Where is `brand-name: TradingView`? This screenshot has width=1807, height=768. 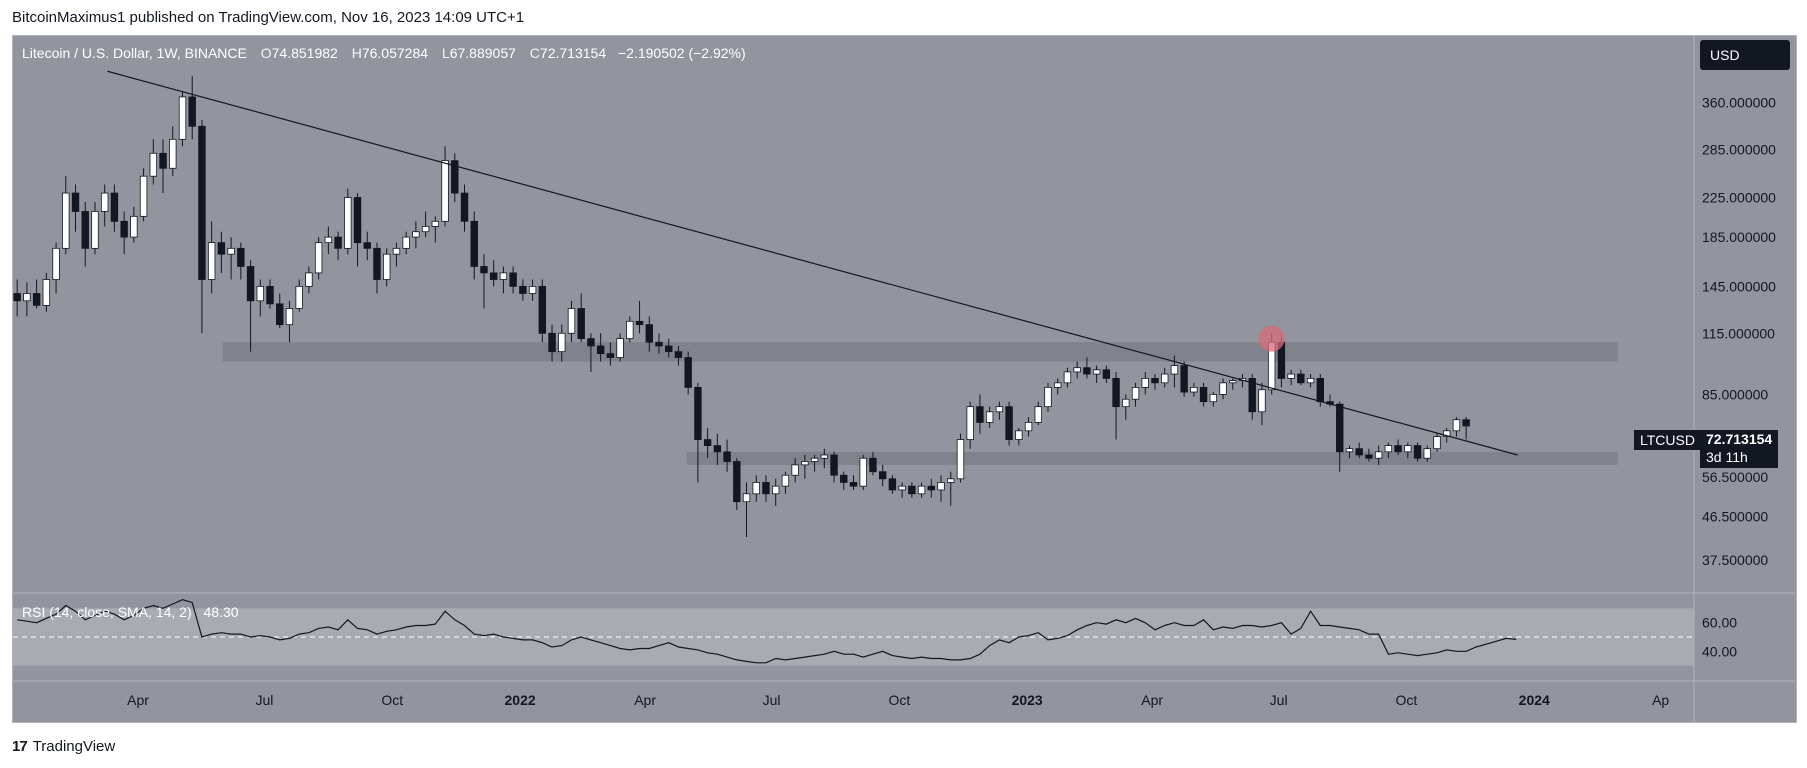 brand-name: TradingView is located at coordinates (74, 746).